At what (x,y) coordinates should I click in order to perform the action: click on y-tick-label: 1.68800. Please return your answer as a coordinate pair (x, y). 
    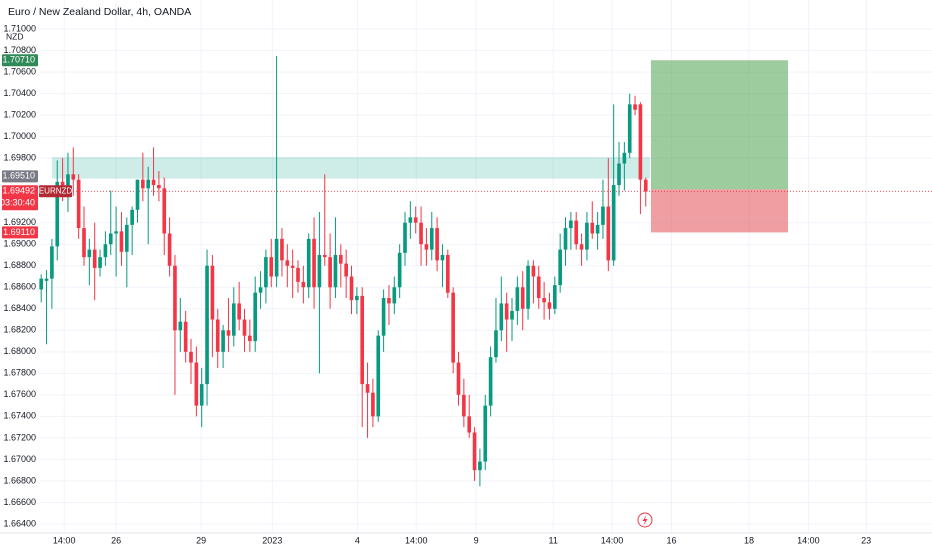
    Looking at the image, I should click on (19, 265).